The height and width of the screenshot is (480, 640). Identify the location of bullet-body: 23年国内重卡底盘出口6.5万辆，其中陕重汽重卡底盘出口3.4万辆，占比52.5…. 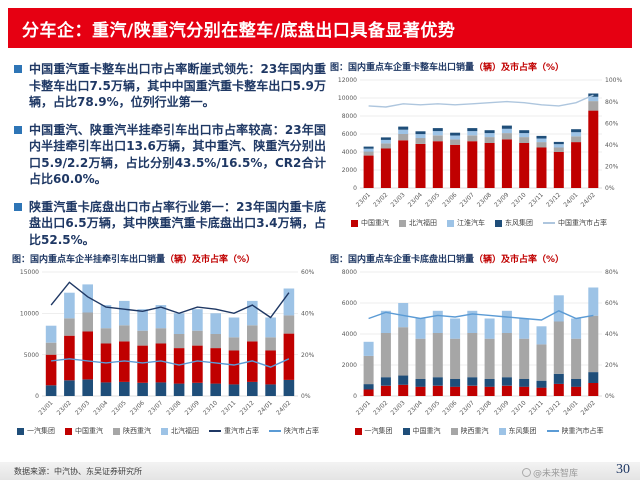
(177, 223).